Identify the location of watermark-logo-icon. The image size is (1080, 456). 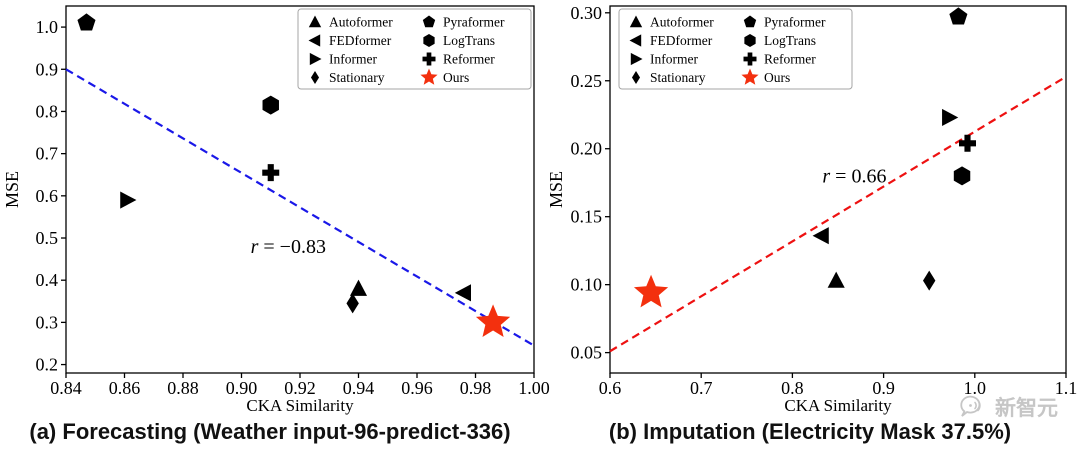
(970, 406).